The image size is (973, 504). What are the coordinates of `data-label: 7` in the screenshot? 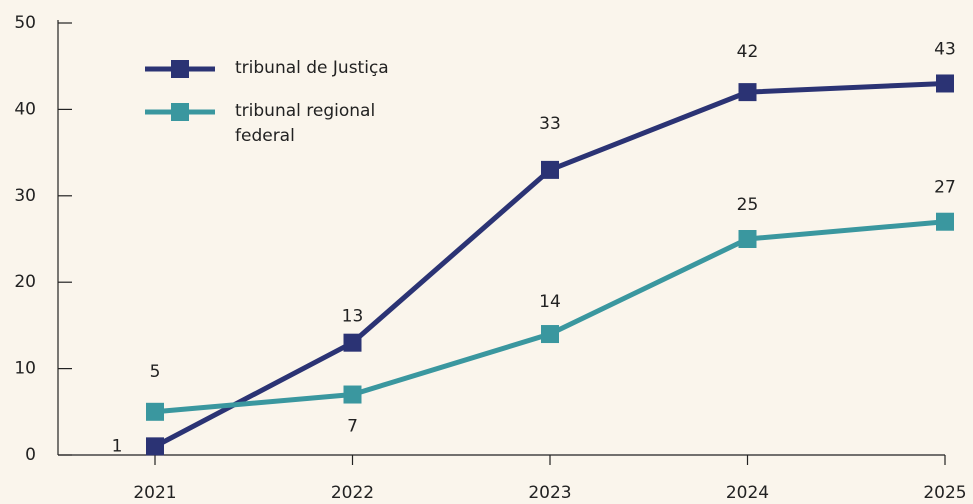 It's located at (352, 427).